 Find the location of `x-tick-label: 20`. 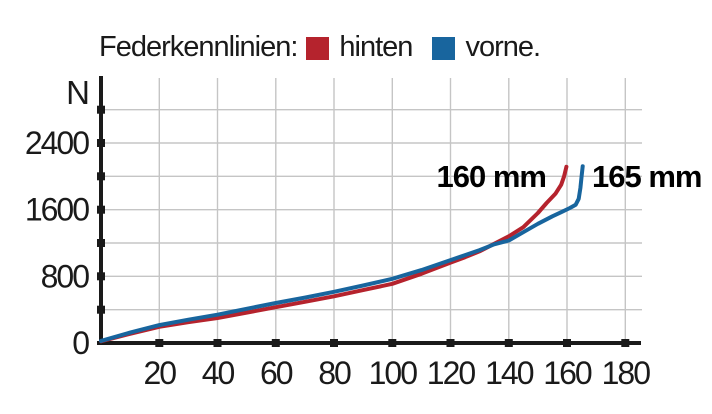

x-tick-label: 20 is located at coordinates (160, 373).